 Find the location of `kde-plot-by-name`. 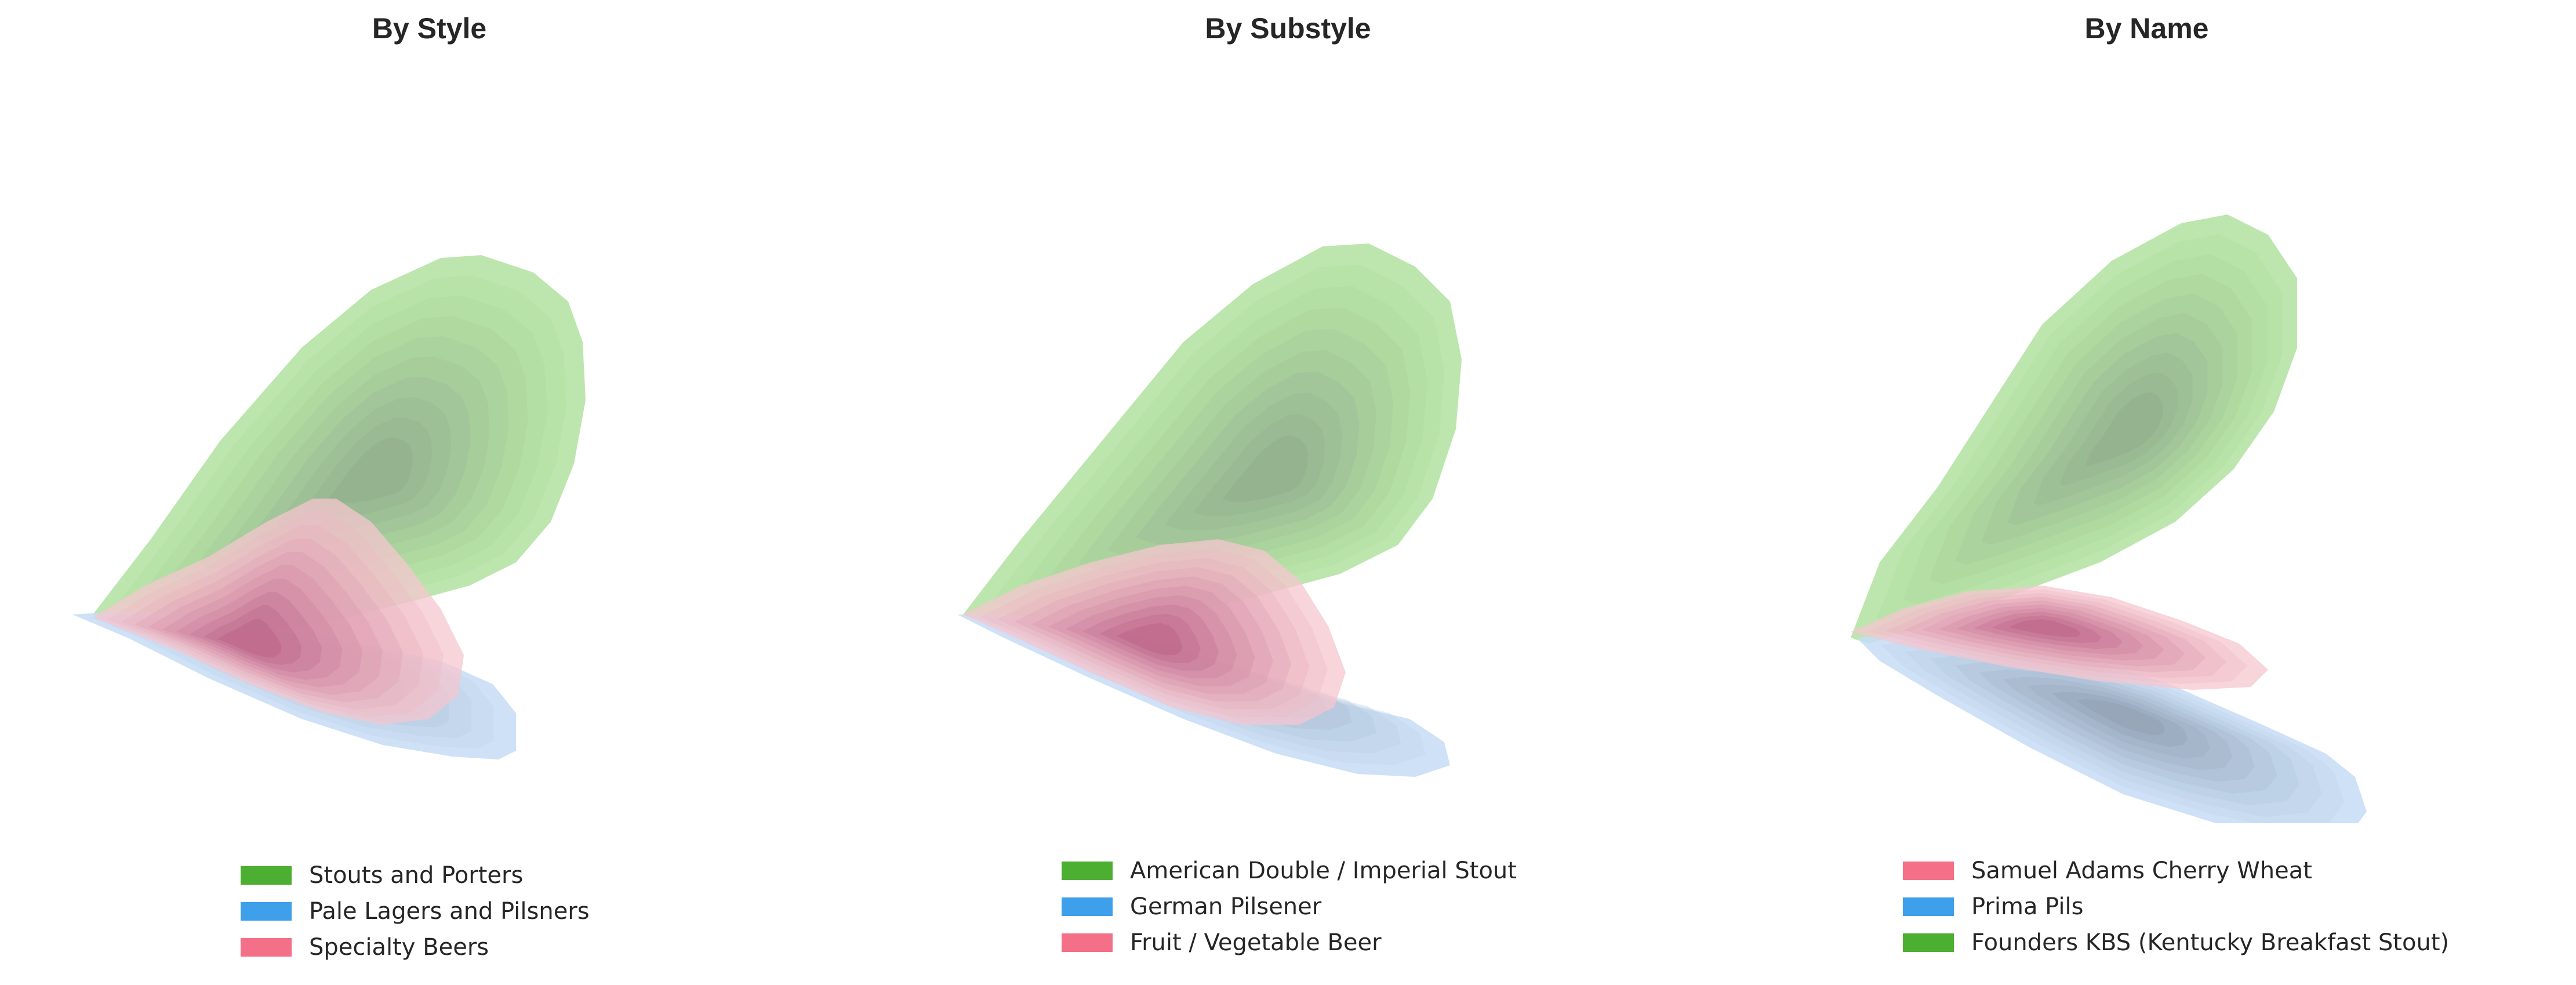

kde-plot-by-name is located at coordinates (2109, 519).